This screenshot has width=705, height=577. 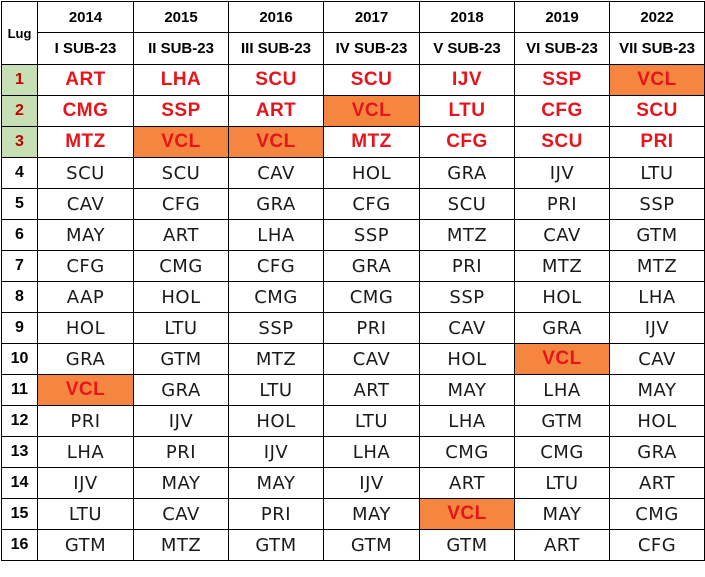 What do you see at coordinates (467, 48) in the screenshot?
I see `edition-header: V SUB-23` at bounding box center [467, 48].